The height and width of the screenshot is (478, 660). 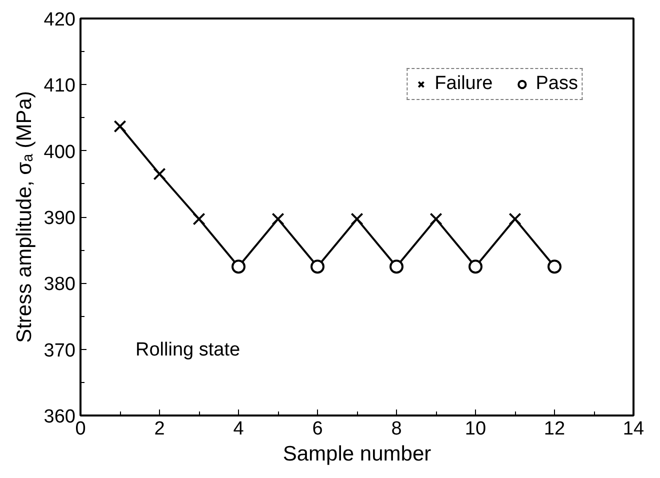 What do you see at coordinates (60, 152) in the screenshot?
I see `y-tick-label: 400` at bounding box center [60, 152].